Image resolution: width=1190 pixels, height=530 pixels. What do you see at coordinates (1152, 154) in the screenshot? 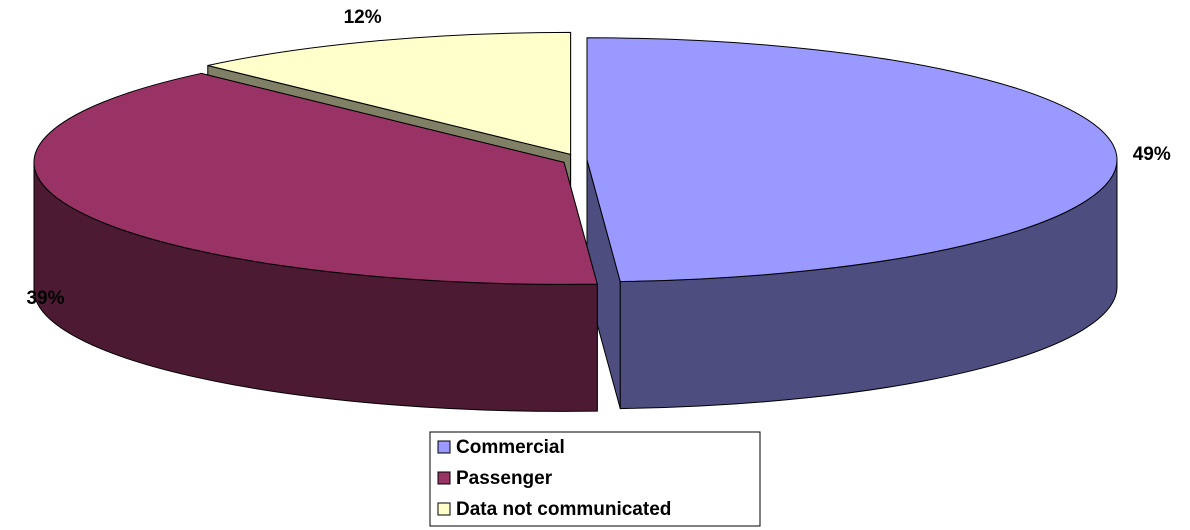
I see `data-label: 49%` at bounding box center [1152, 154].